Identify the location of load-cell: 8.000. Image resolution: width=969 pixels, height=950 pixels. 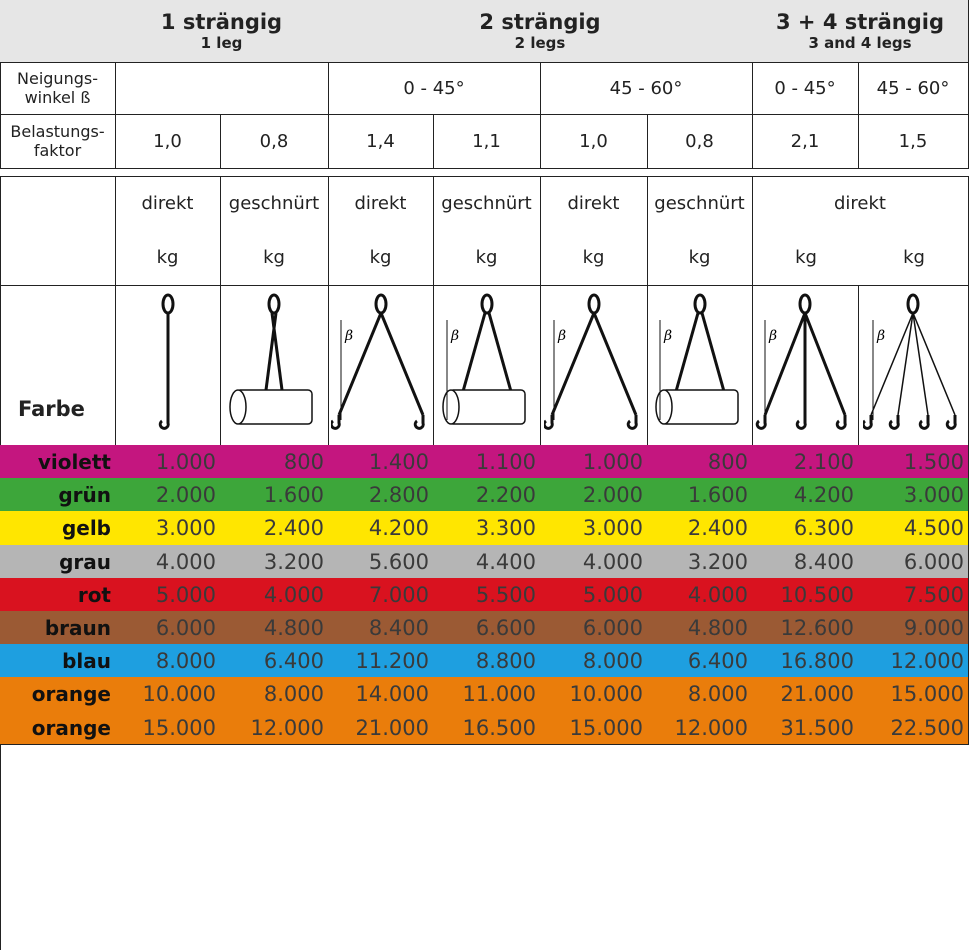
(274, 694).